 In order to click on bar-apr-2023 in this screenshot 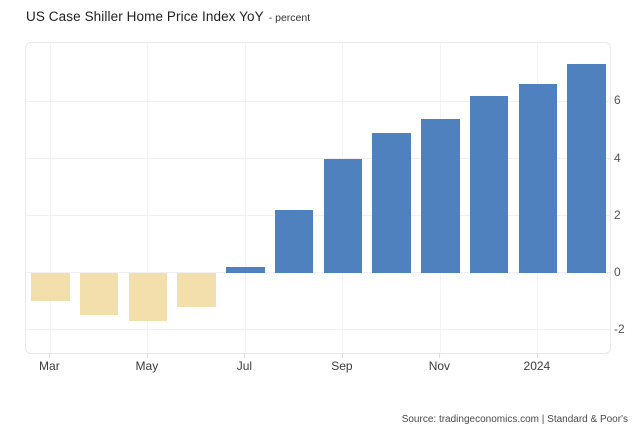, I will do `click(99, 294)`.